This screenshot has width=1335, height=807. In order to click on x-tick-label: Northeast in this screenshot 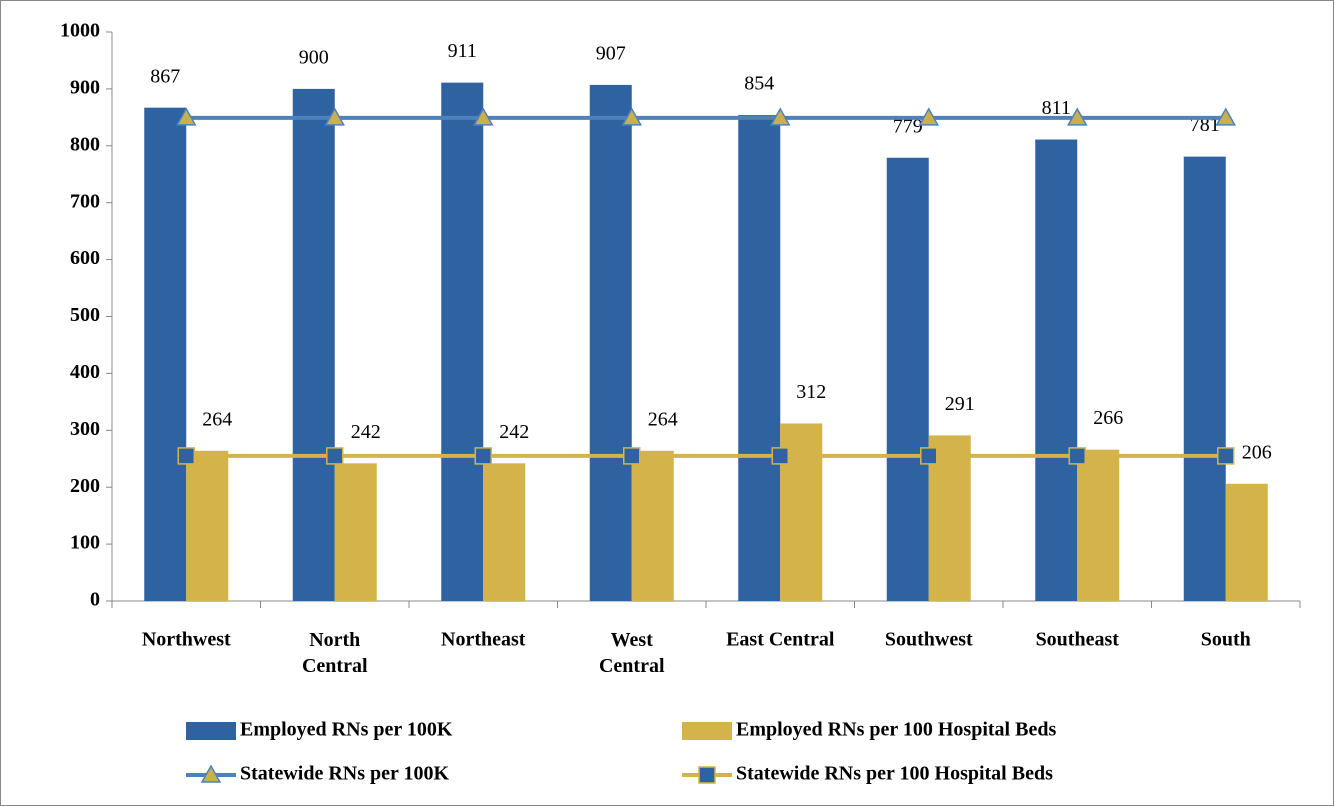, I will do `click(483, 640)`.